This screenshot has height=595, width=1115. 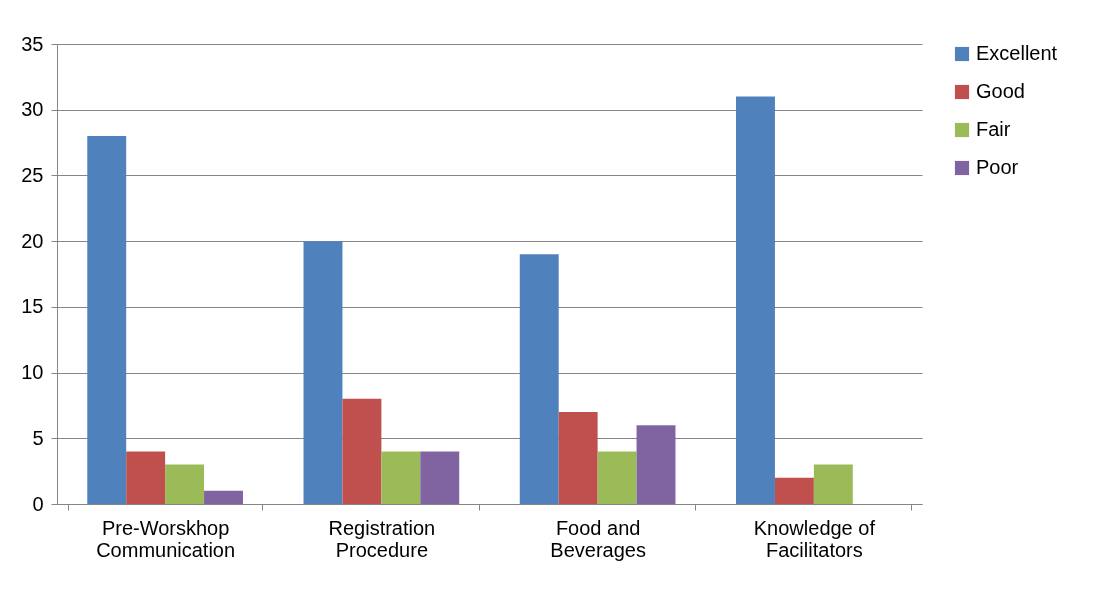 I want to click on legend-label: Good, so click(x=1000, y=91).